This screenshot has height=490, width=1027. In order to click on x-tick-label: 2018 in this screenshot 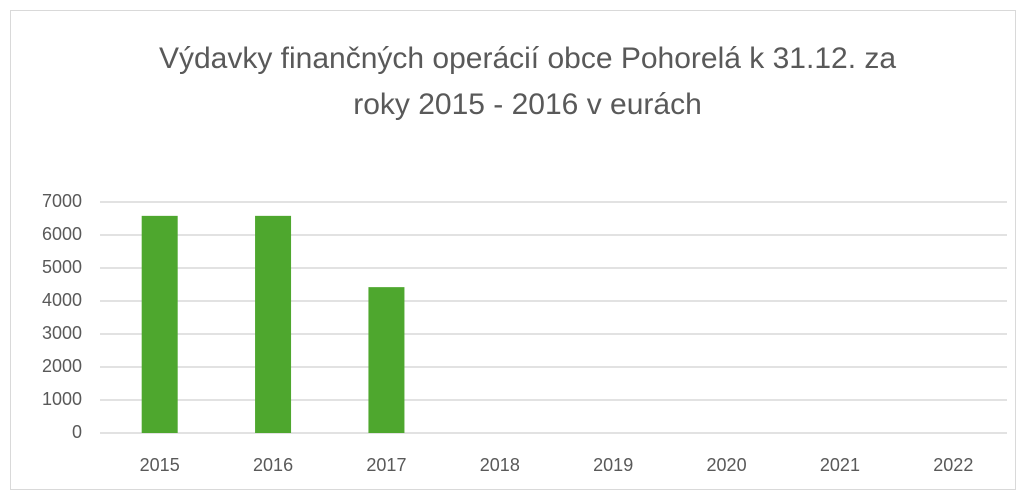, I will do `click(500, 465)`.